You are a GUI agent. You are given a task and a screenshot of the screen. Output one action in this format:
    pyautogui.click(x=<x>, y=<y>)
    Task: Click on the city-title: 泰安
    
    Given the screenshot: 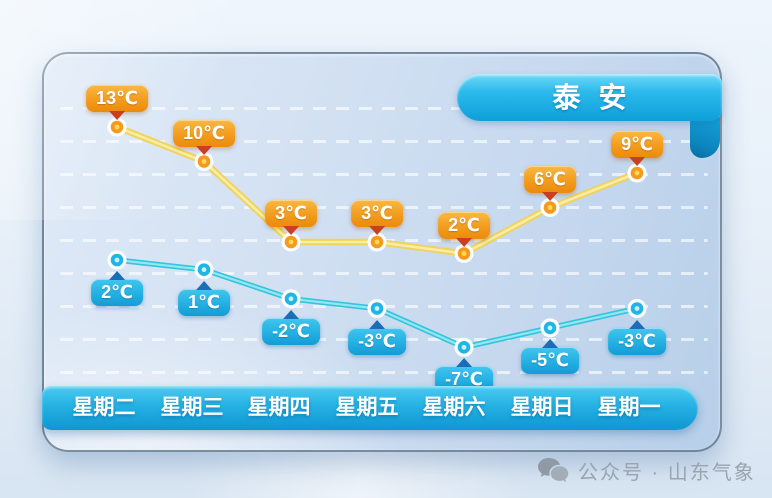 What is the action you would take?
    pyautogui.click(x=598, y=97)
    